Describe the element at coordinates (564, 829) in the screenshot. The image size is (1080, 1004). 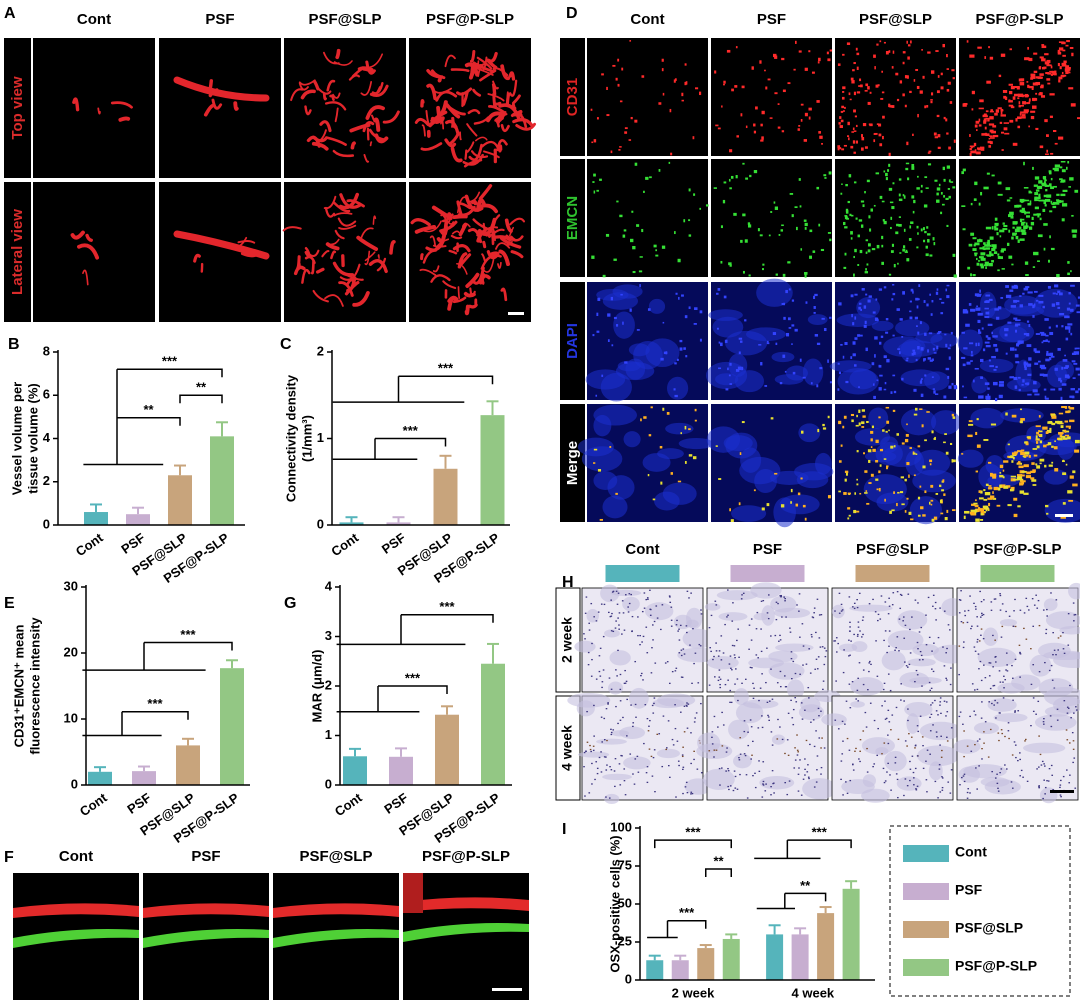
I see `panel-label: I` at that location.